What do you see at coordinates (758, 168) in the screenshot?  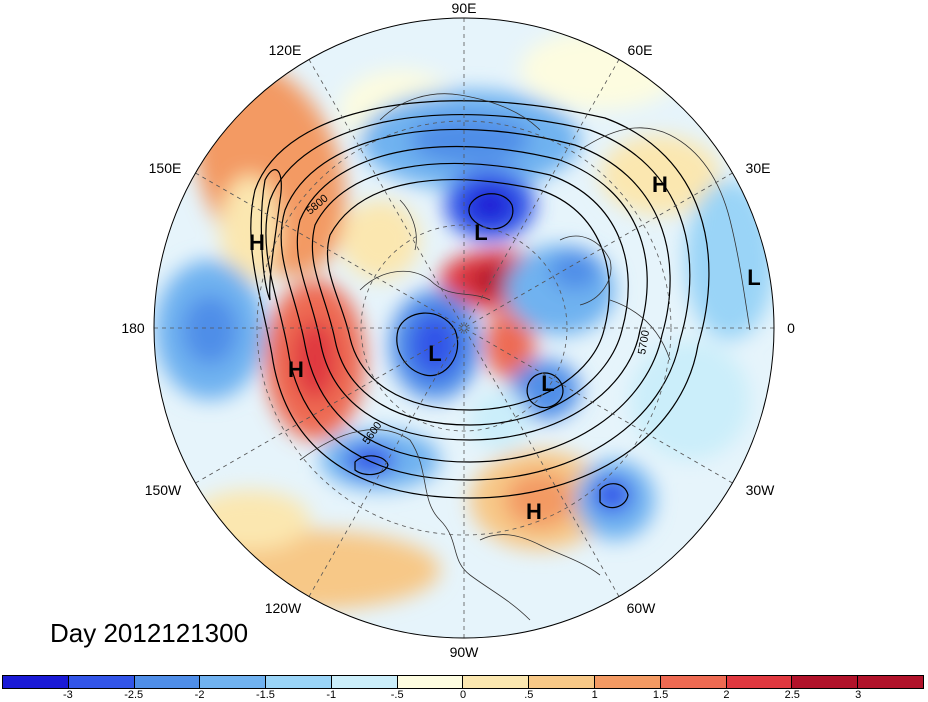 I see `lon-label-30e: 30E` at bounding box center [758, 168].